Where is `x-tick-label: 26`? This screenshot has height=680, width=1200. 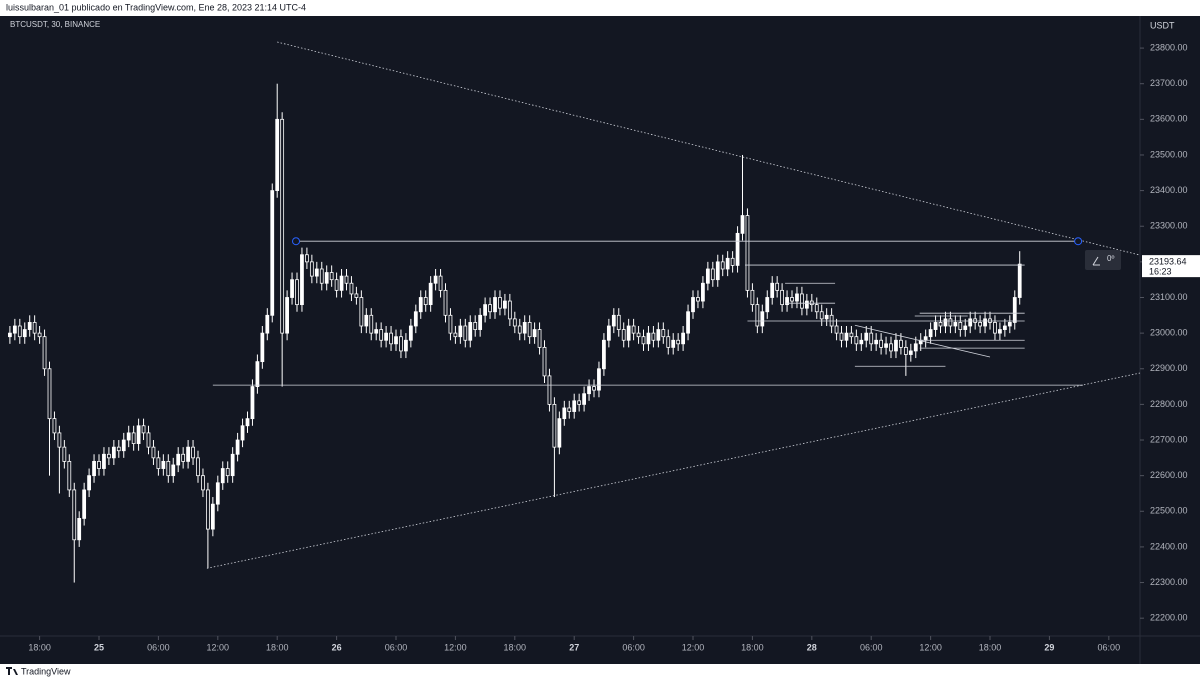 x-tick-label: 26 is located at coordinates (337, 647).